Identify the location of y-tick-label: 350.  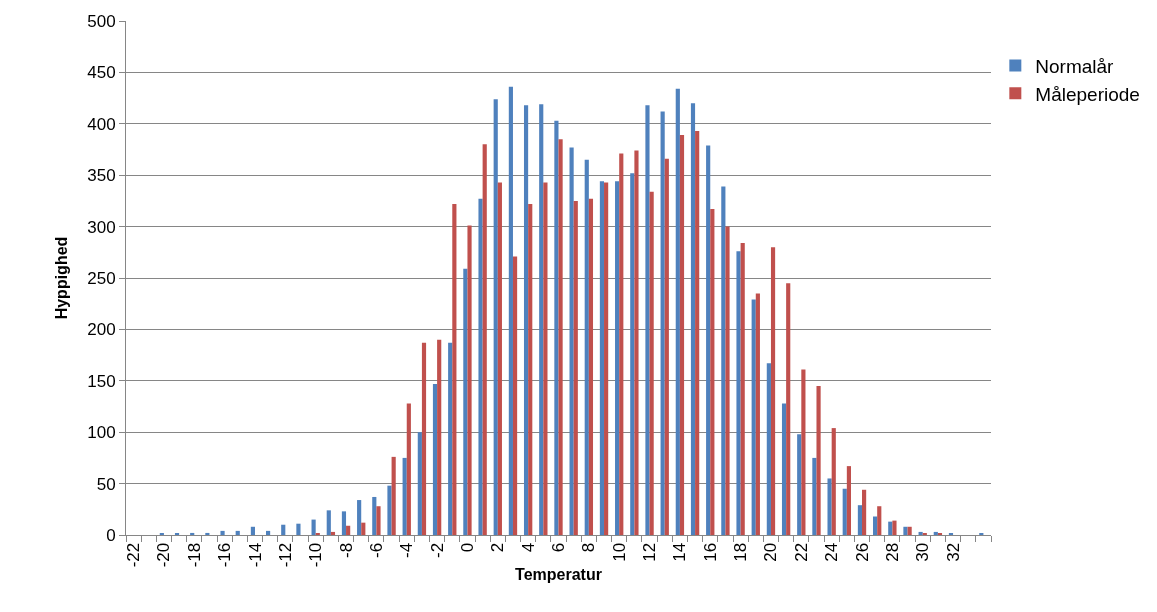
(101, 176).